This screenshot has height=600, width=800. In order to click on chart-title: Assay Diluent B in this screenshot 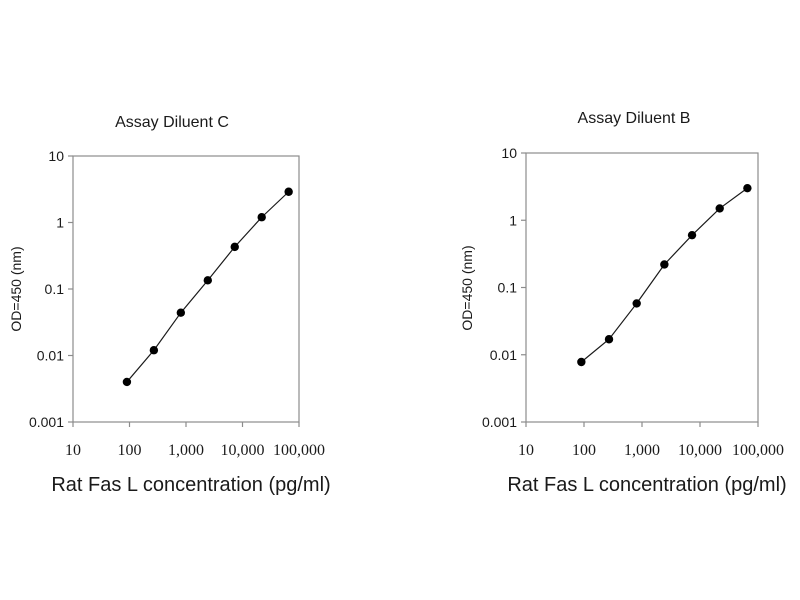, I will do `click(634, 118)`.